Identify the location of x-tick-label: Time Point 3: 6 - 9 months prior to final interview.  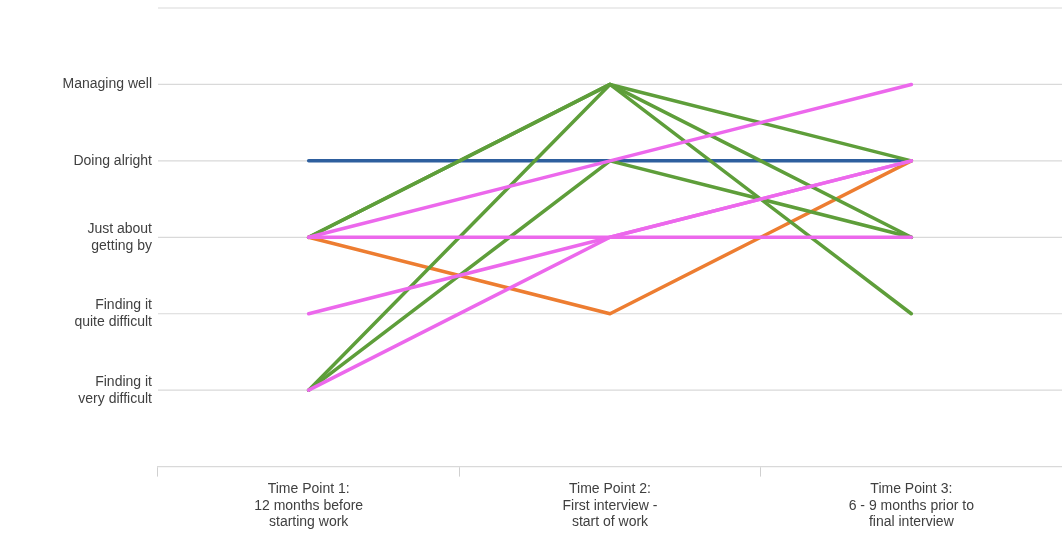
(911, 504).